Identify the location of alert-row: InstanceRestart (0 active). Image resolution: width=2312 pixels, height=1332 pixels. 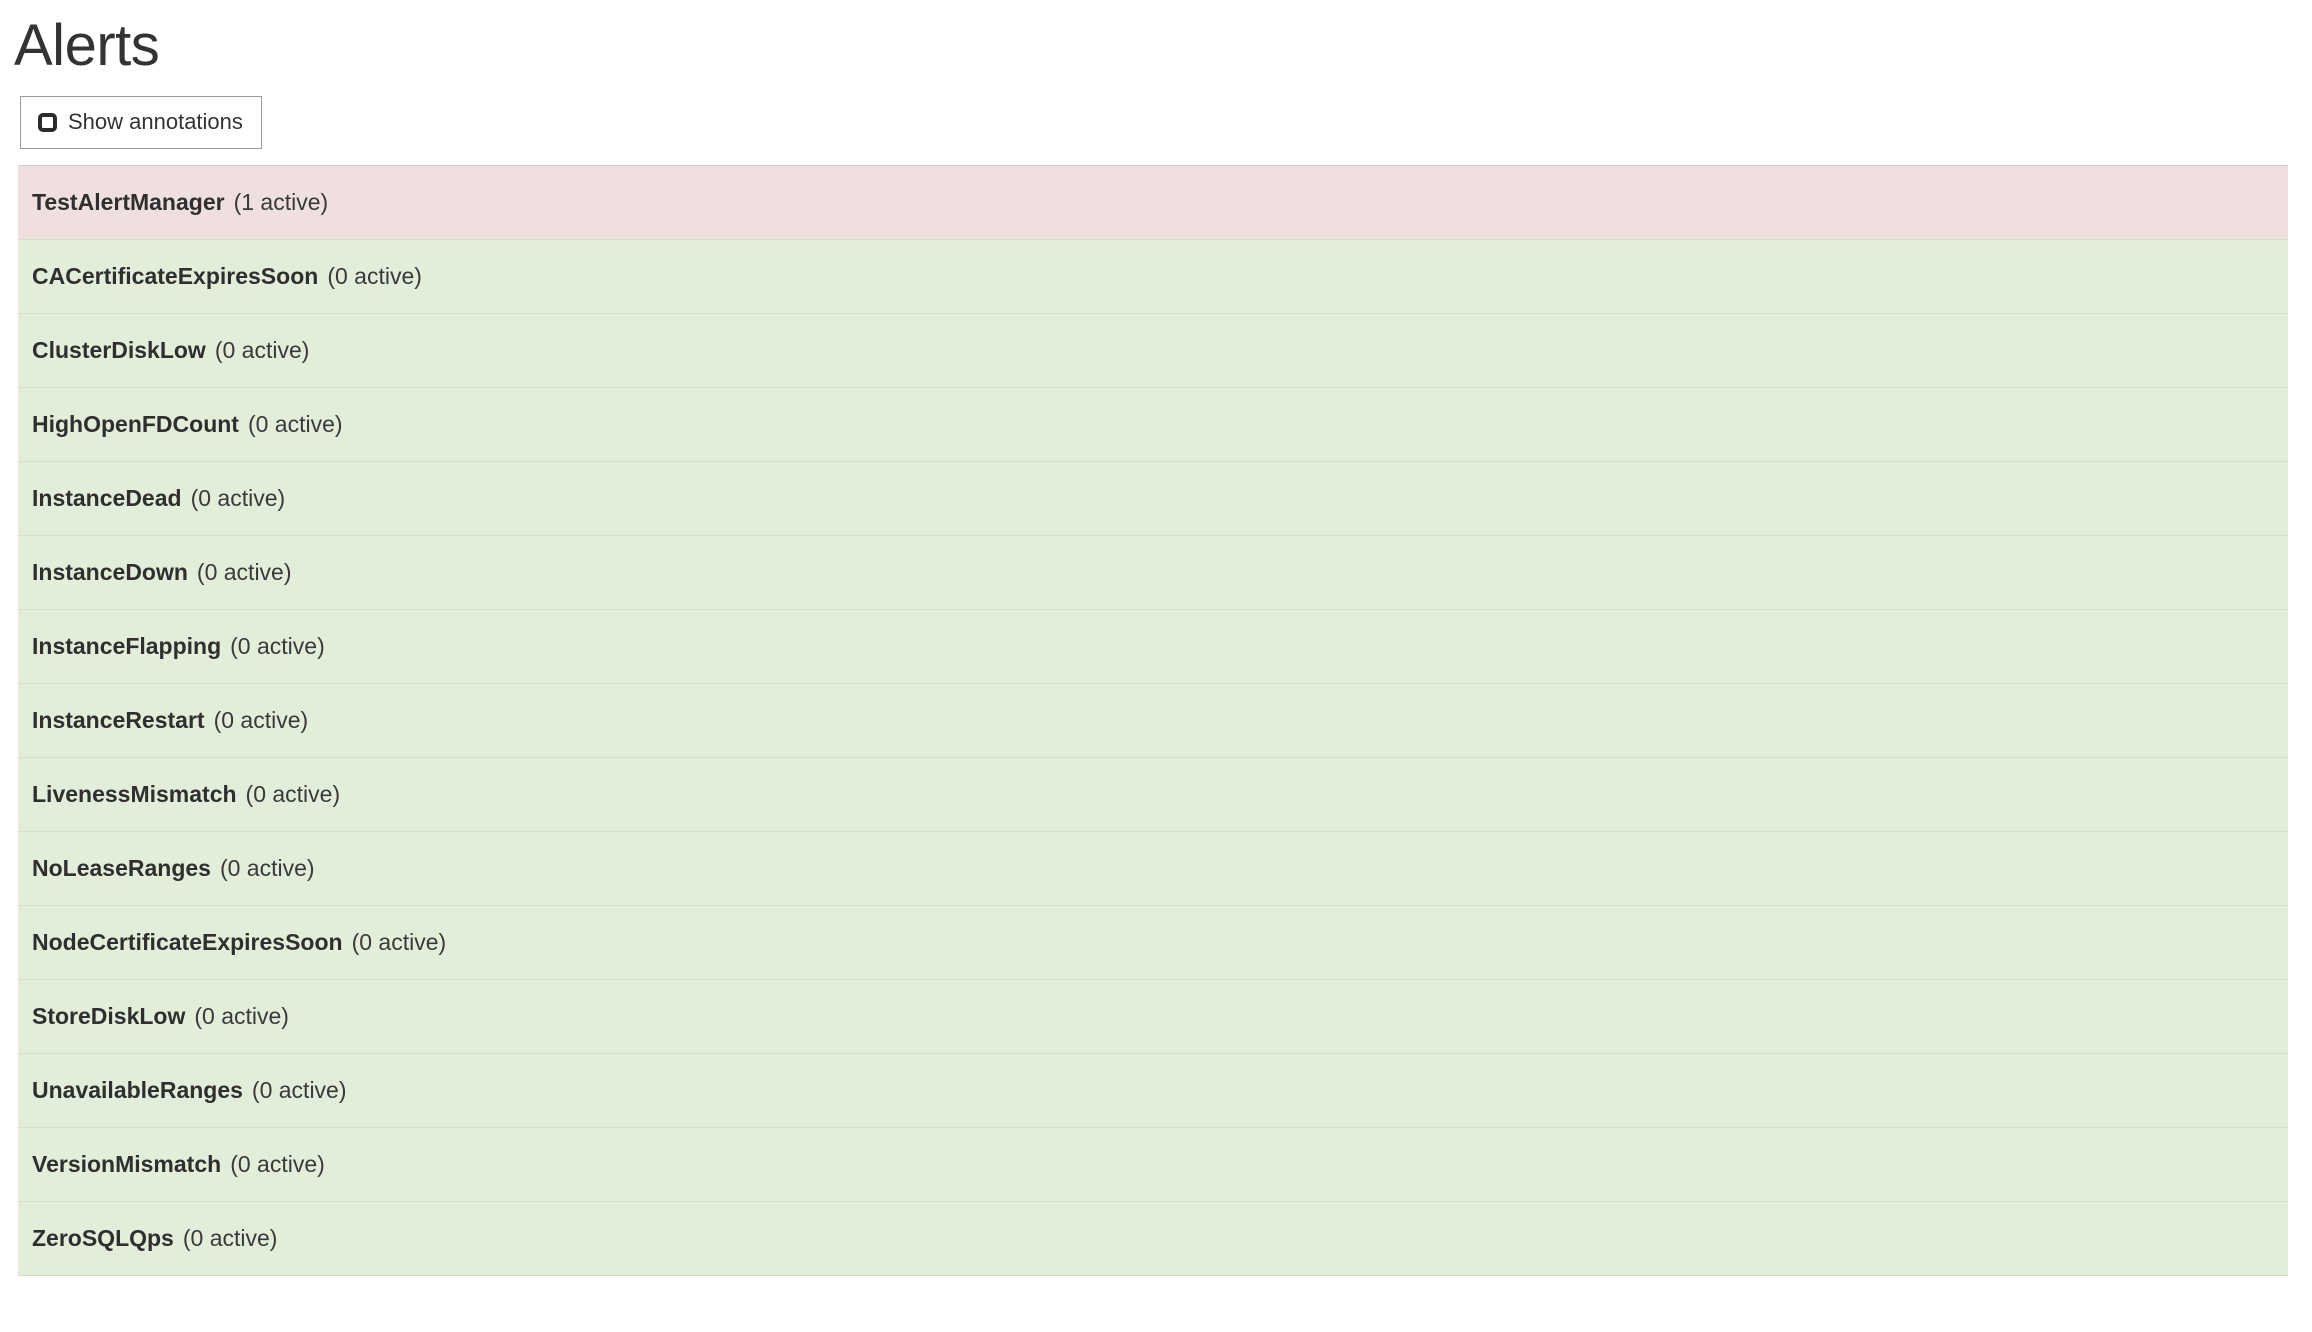
(1153, 720).